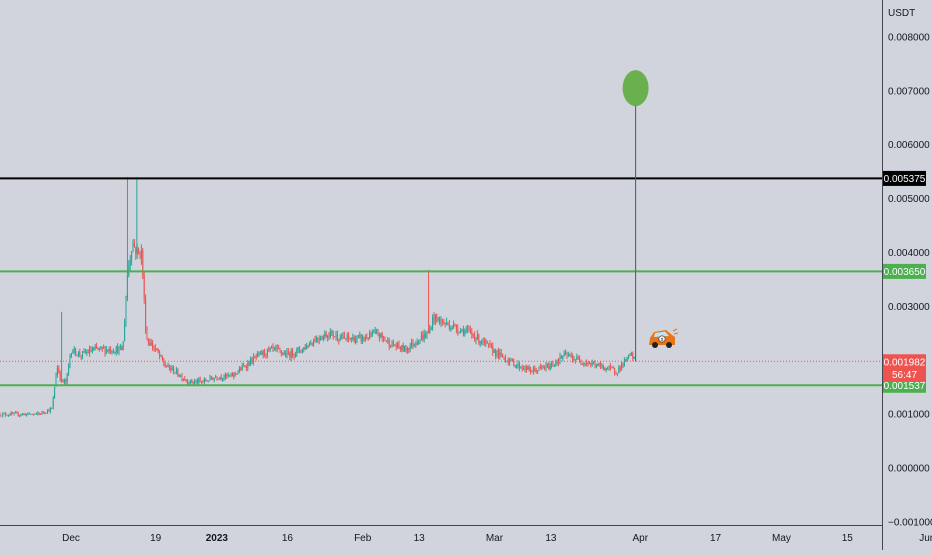 The image size is (932, 555). I want to click on line-price-tag-label: 0.005375, so click(905, 179).